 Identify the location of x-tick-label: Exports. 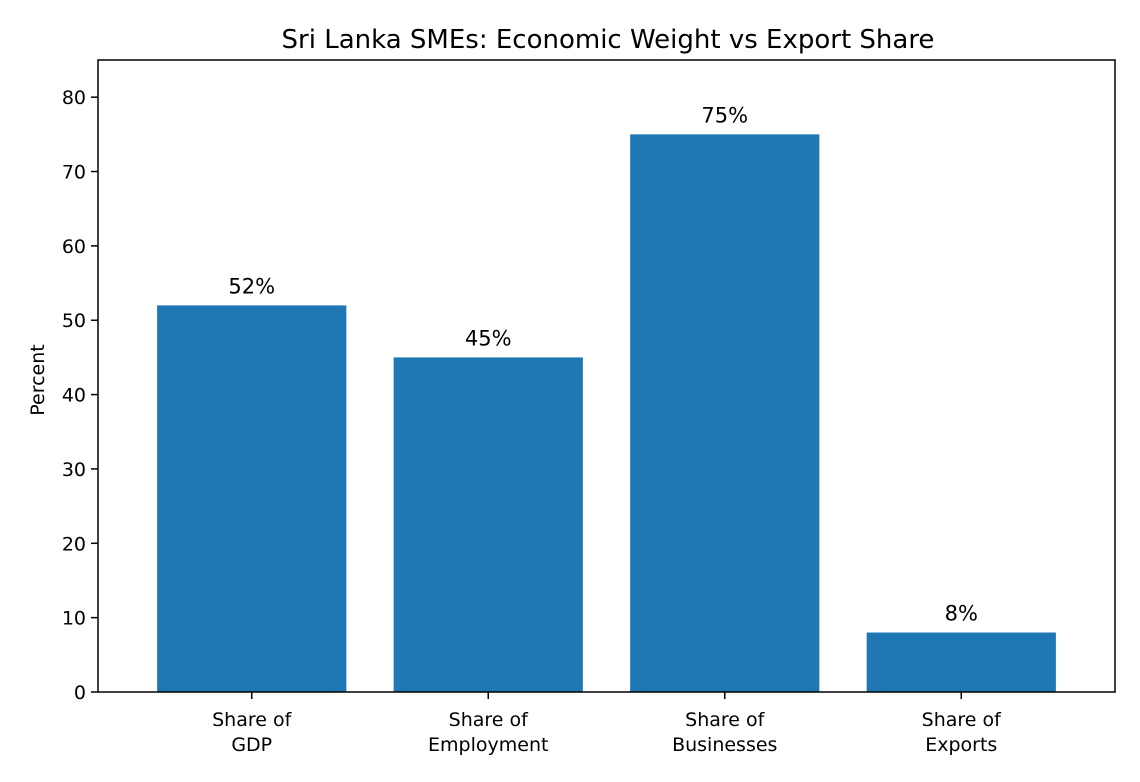
(961, 745).